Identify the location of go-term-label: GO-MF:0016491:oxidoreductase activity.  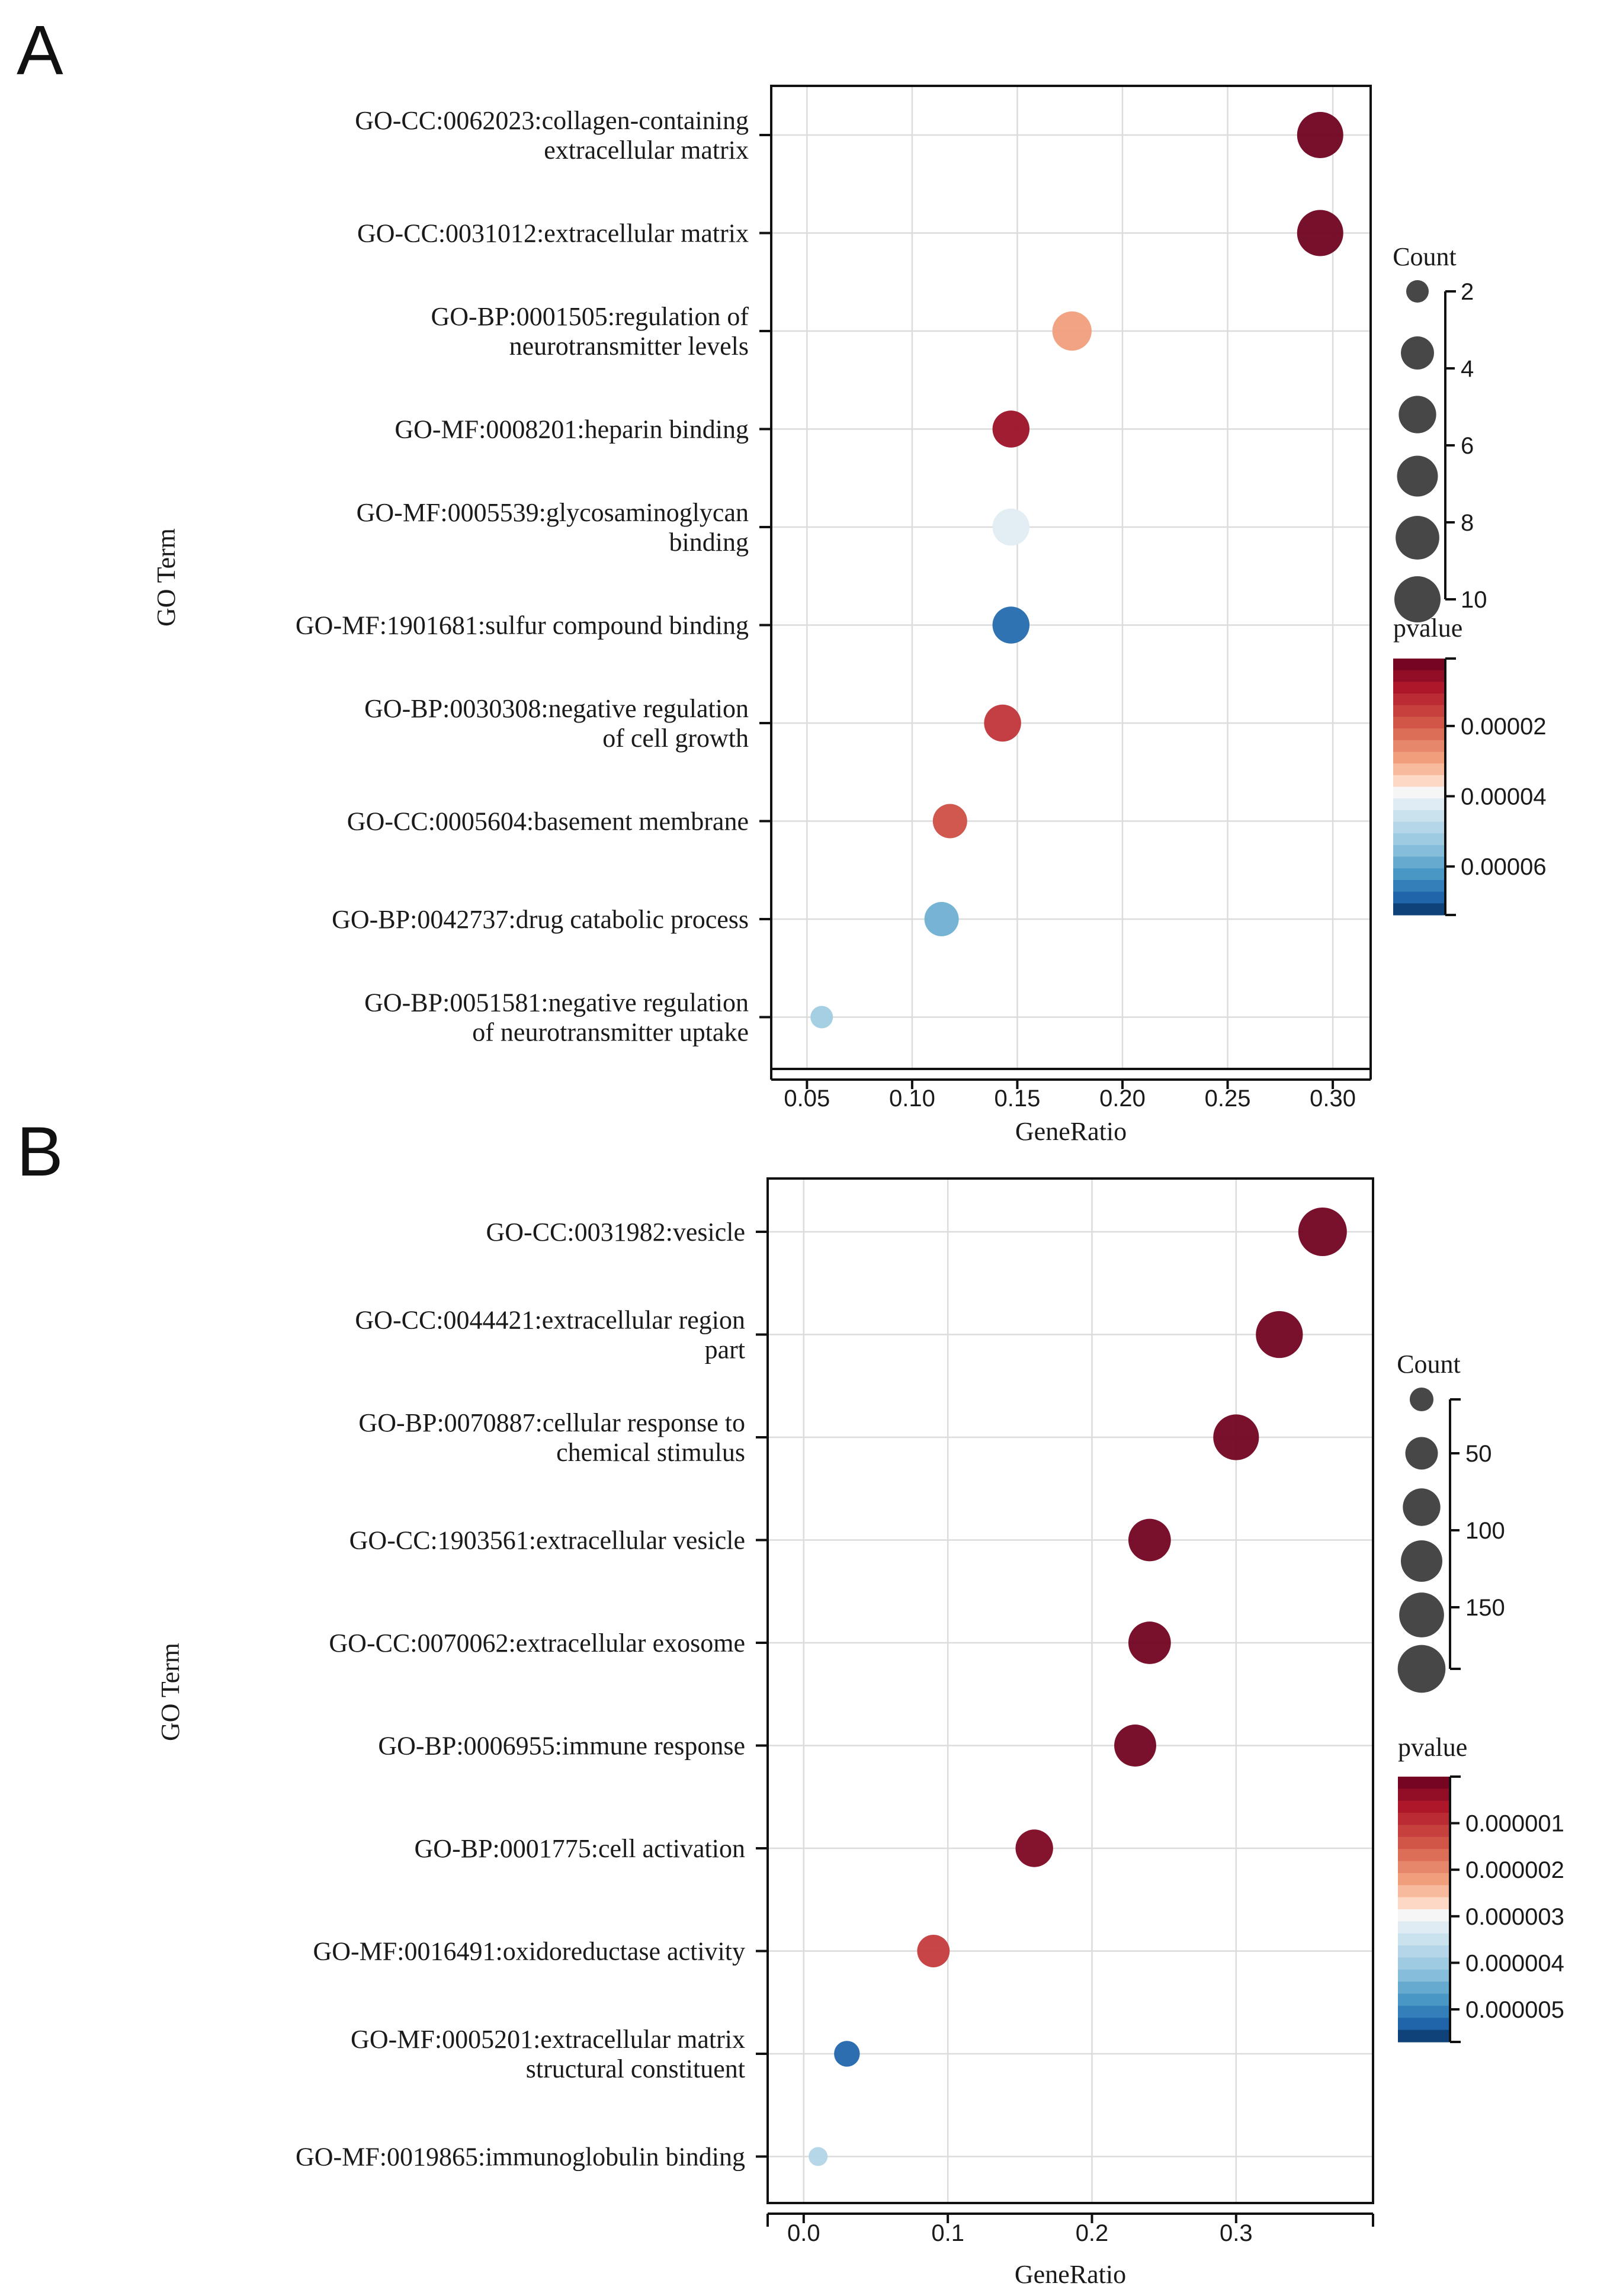
(529, 1952).